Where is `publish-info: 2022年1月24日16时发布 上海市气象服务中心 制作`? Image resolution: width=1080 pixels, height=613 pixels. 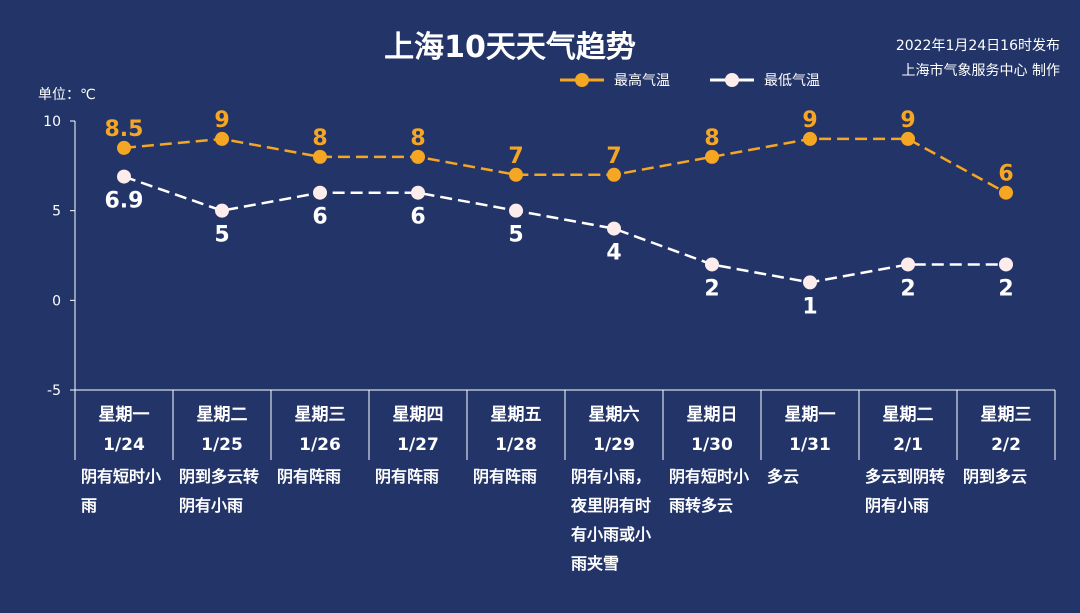
publish-info: 2022年1月24日16时发布 上海市气象服务中心 制作 is located at coordinates (978, 59).